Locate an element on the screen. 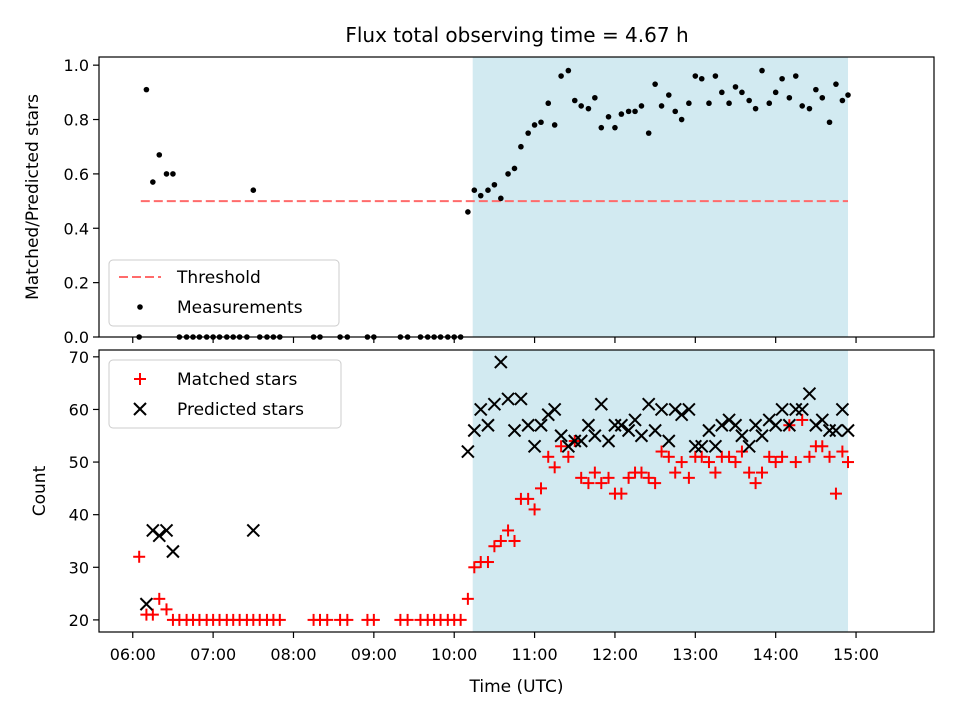 This screenshot has width=960, height=720. top-x-axis-ticks is located at coordinates (494, 340).